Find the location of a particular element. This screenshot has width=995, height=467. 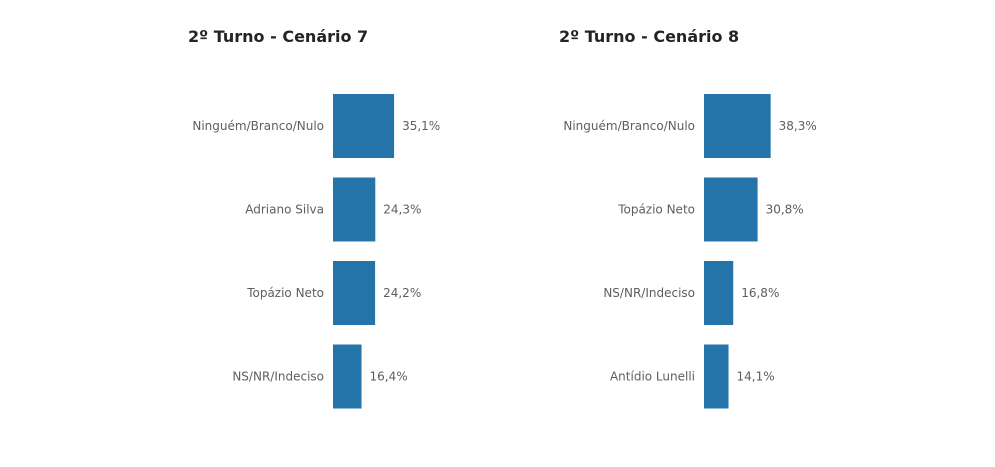

data-label: 24,2% is located at coordinates (402, 293).